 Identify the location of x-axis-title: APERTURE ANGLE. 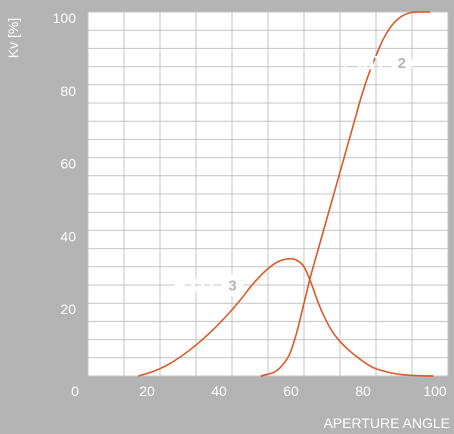
(386, 423).